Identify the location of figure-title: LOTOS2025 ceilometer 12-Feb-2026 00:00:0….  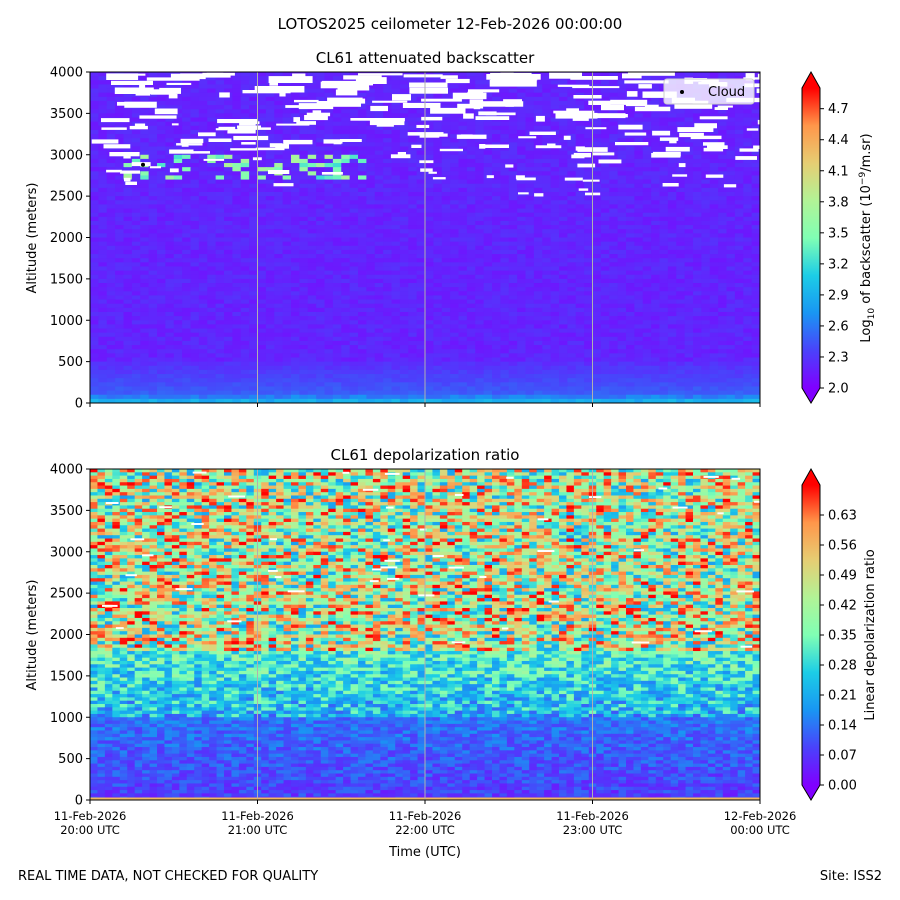
(450, 24).